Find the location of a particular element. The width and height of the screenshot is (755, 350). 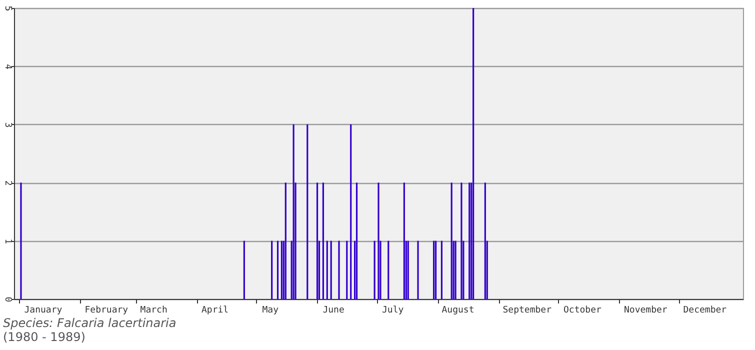

x-tick-label: January is located at coordinates (43, 311).